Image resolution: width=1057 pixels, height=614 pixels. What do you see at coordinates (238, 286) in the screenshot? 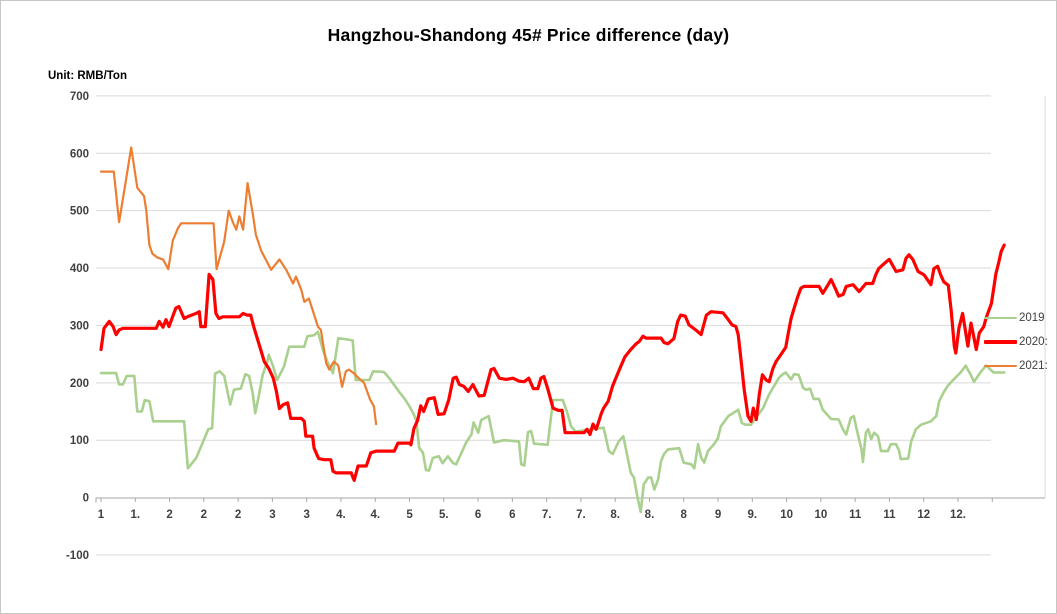
I see `series-line-2021` at bounding box center [238, 286].